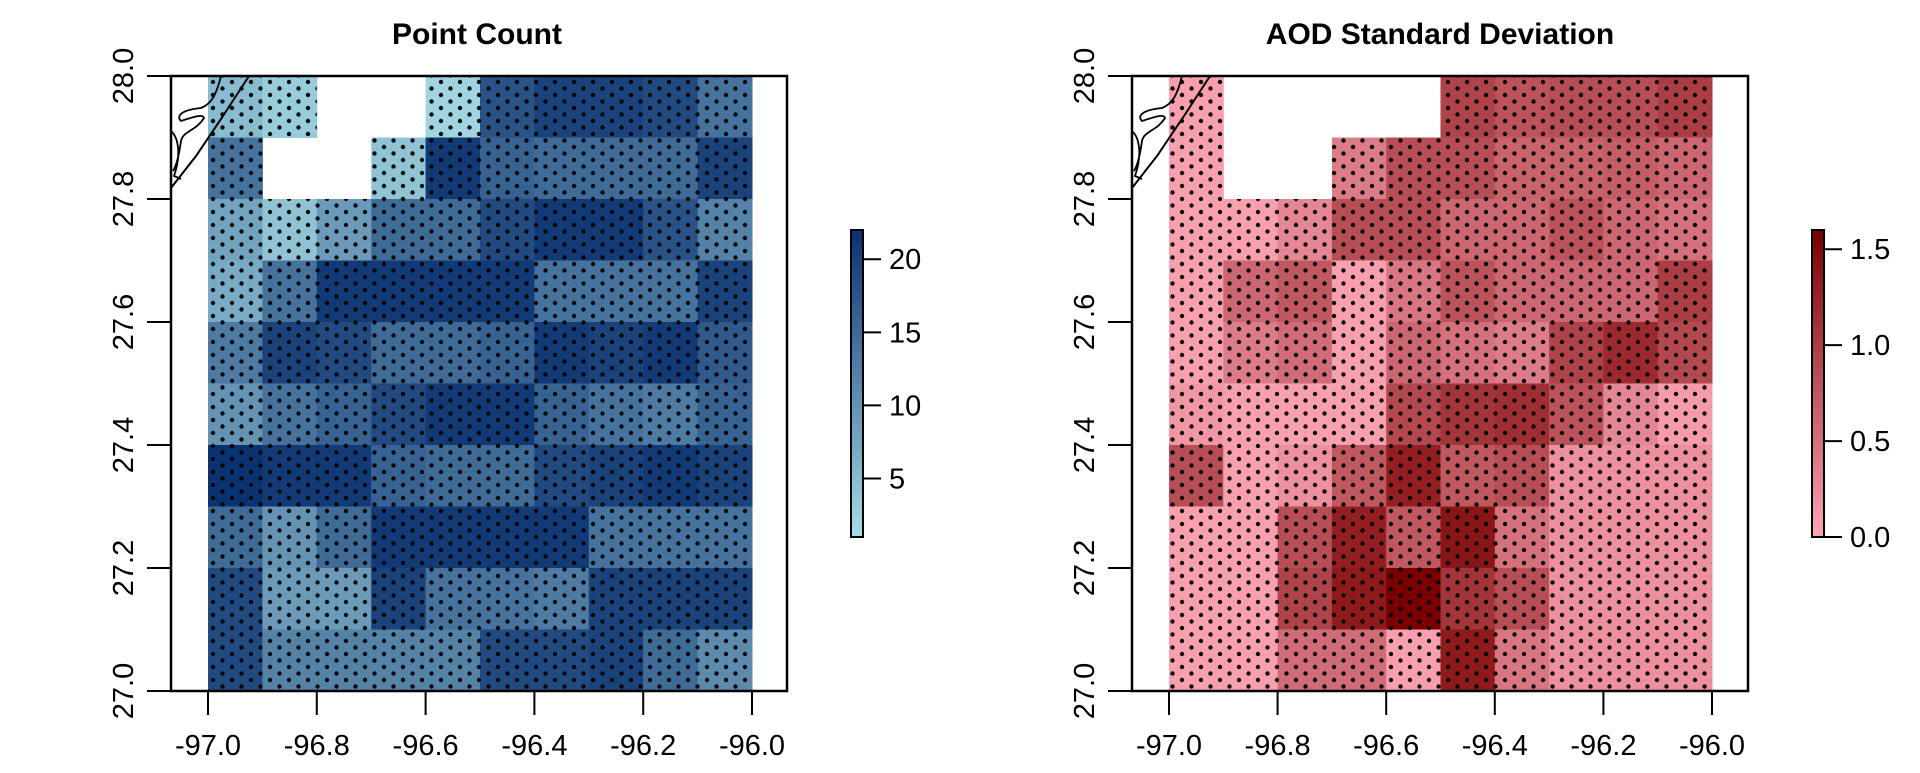 The width and height of the screenshot is (1920, 773). Describe the element at coordinates (1870, 442) in the screenshot. I see `colorbar-tick-label: 0.5` at that location.